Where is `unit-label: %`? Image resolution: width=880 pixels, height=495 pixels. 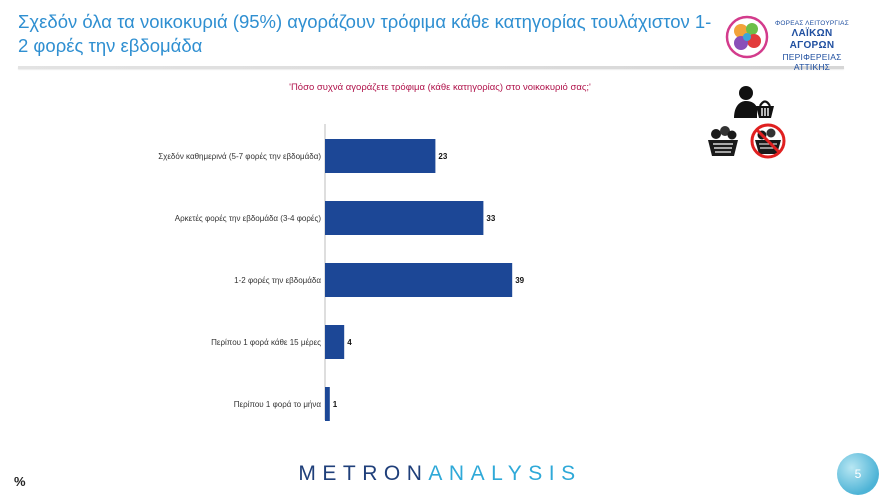
unit-label: % is located at coordinates (20, 481).